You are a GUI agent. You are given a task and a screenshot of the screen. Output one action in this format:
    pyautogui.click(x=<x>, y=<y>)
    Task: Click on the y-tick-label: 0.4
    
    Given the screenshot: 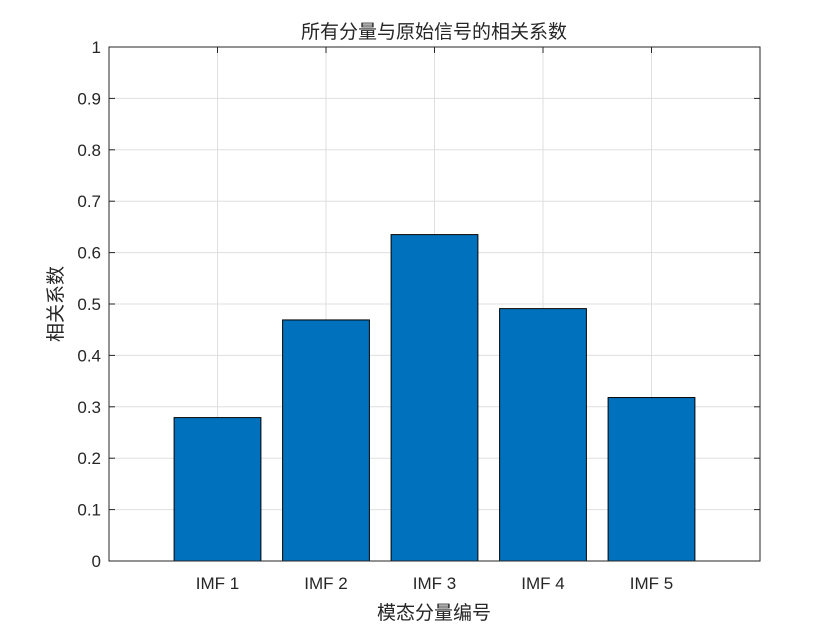 What is the action you would take?
    pyautogui.click(x=89, y=355)
    